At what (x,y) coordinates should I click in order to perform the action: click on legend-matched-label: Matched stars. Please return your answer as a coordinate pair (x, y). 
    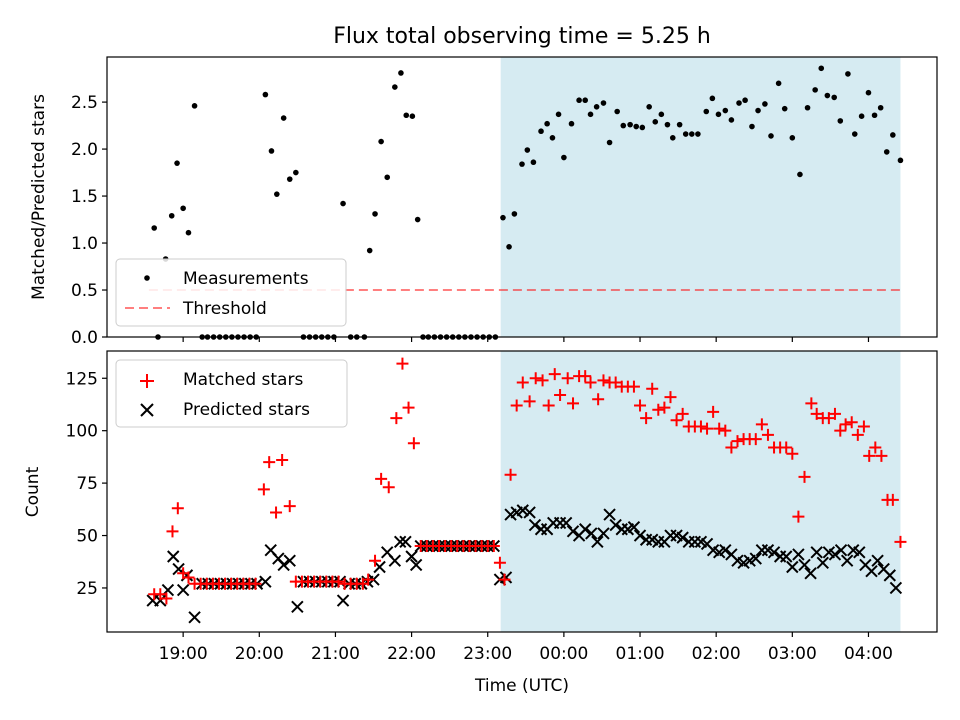
    Looking at the image, I should click on (243, 380).